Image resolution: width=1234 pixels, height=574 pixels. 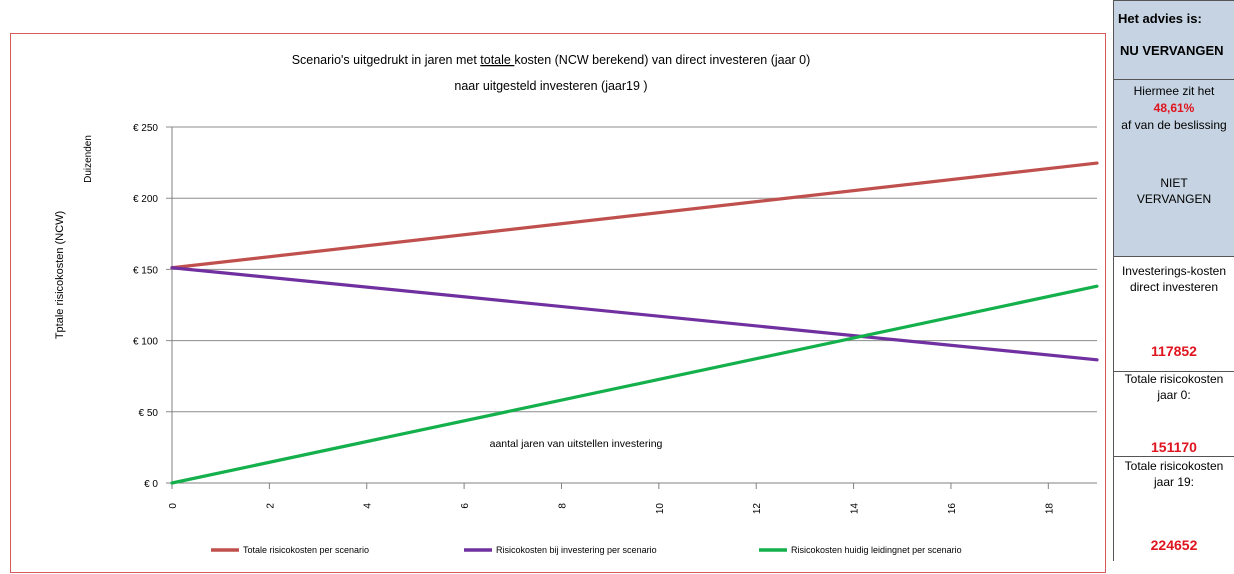 I want to click on x-tick-label: 8, so click(x=562, y=506).